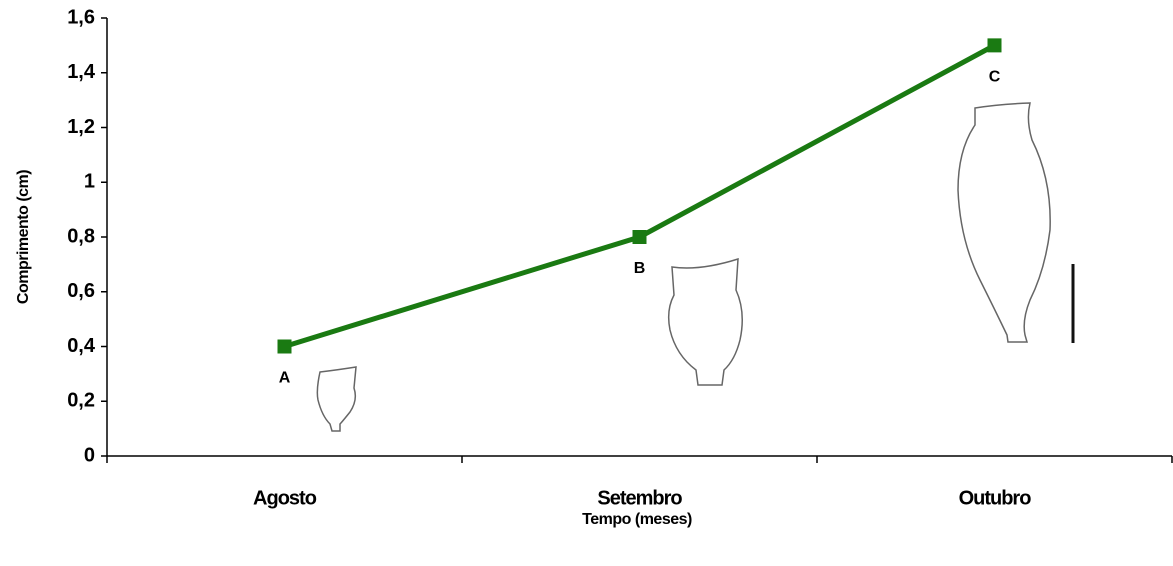  What do you see at coordinates (640, 268) in the screenshot?
I see `point-label: B` at bounding box center [640, 268].